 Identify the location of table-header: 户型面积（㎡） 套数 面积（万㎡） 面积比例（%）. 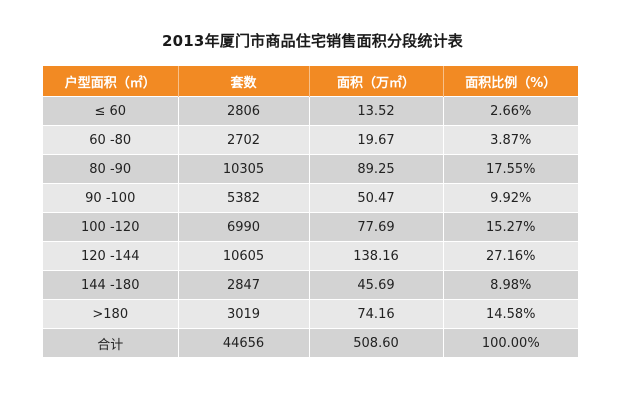
(310, 81).